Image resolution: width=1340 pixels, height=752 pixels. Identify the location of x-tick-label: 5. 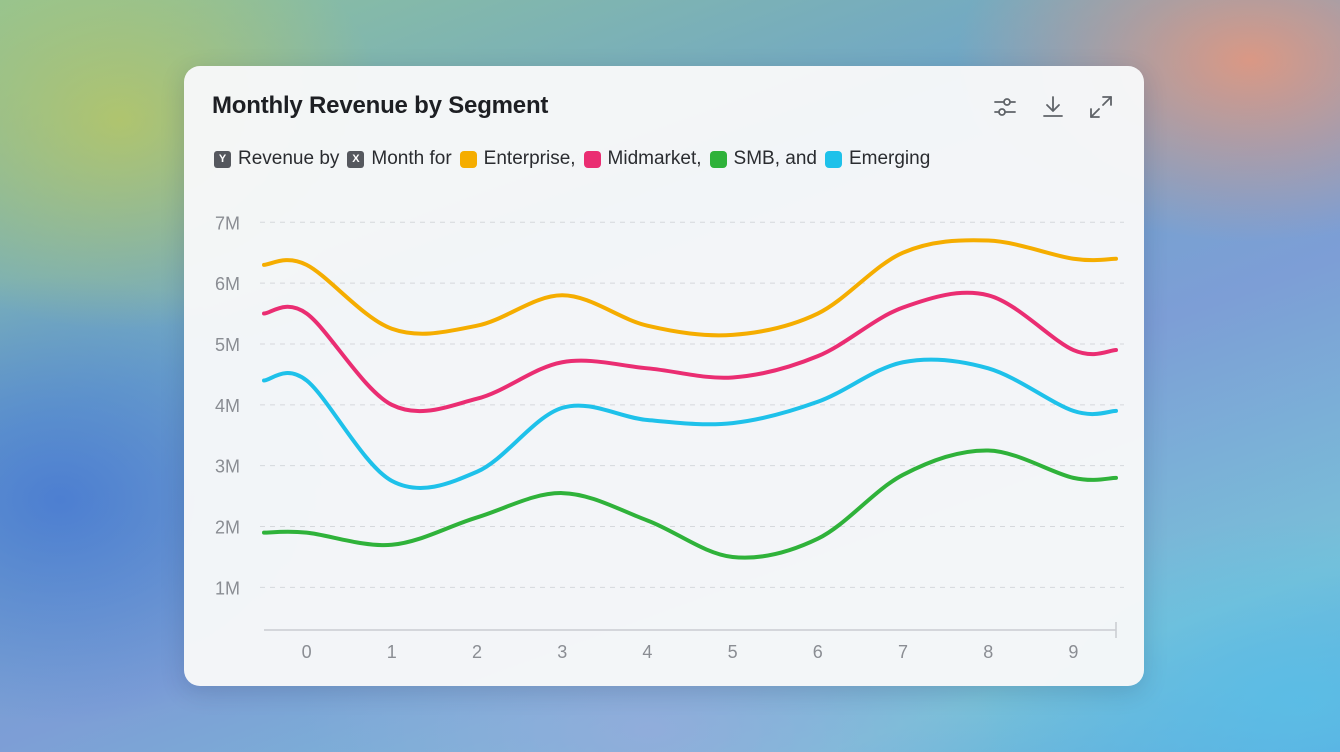
(733, 652).